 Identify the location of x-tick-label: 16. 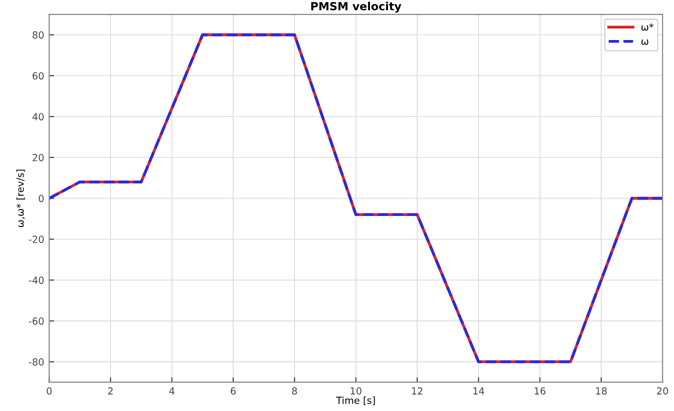
(540, 391).